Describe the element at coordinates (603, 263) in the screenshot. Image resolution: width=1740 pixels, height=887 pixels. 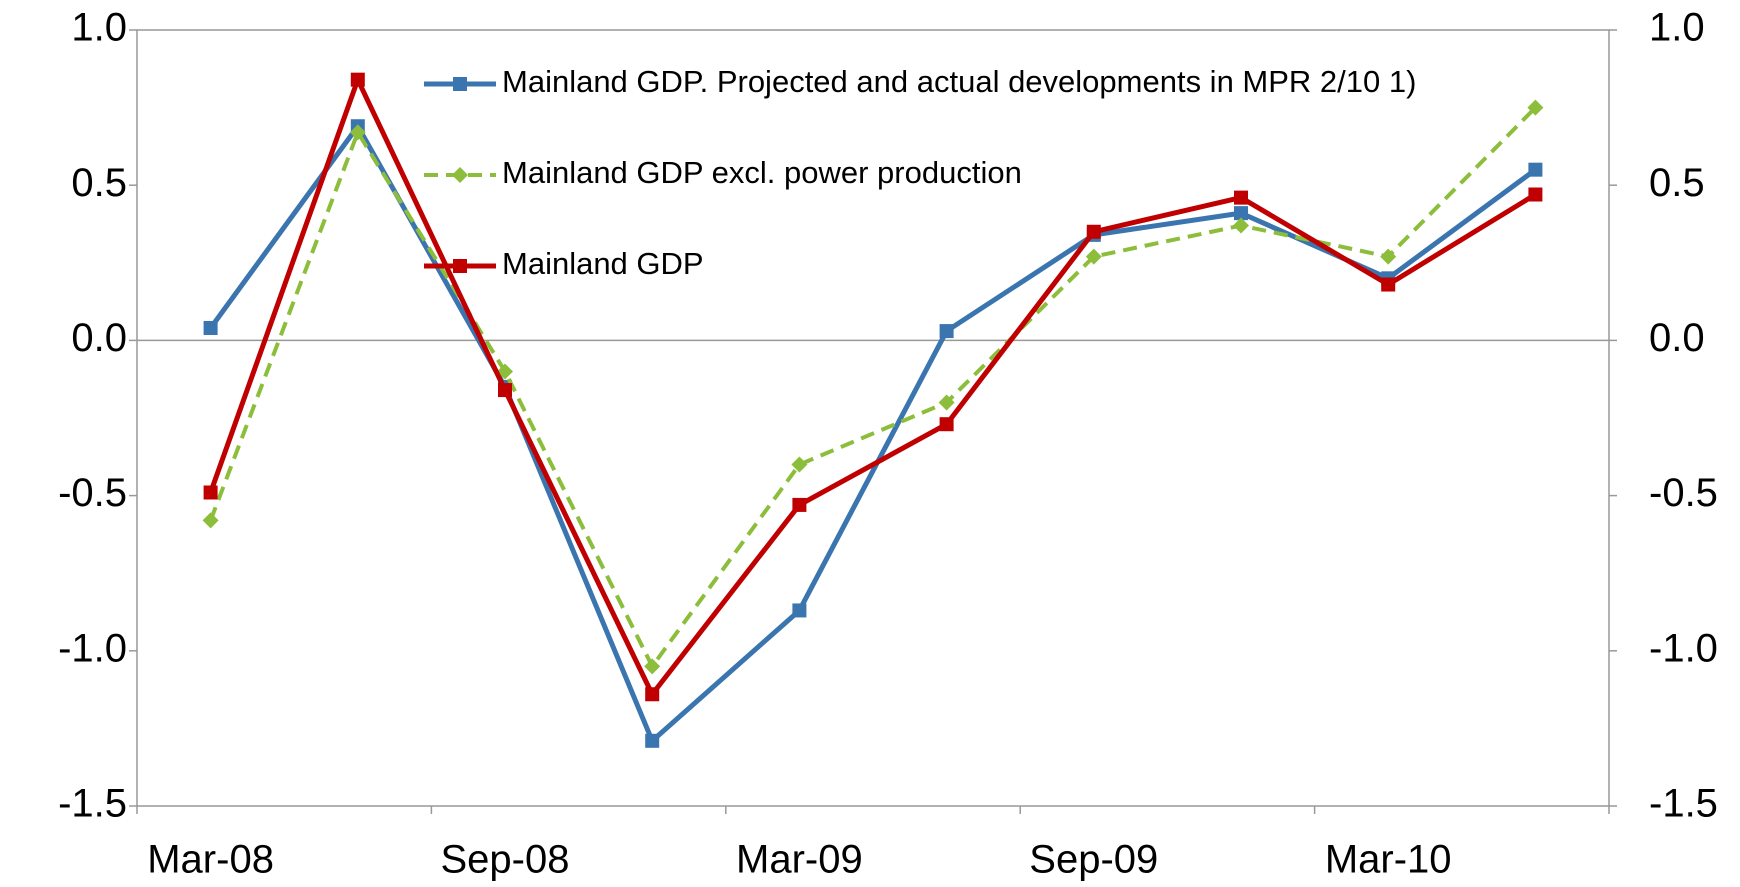
I see `legend-label: Mainland GDP` at that location.